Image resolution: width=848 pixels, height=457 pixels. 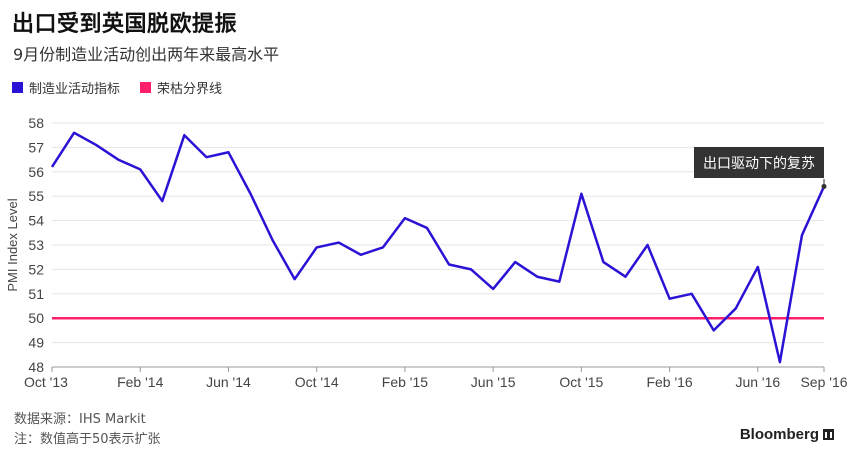 I want to click on y-tick-label: 51, so click(x=36, y=294).